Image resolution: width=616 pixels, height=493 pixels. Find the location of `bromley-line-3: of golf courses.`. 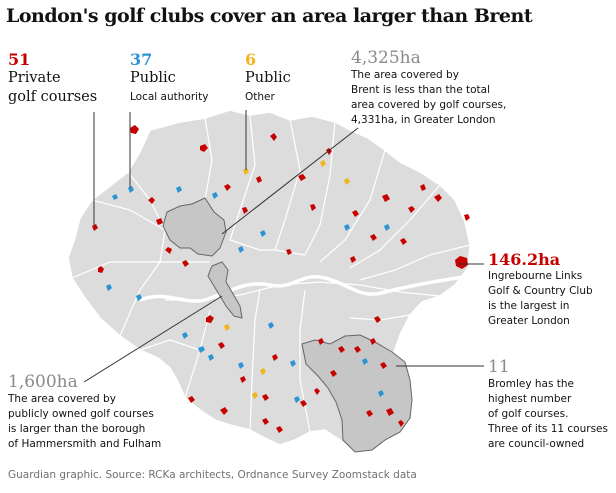

bromley-line-3: of golf courses. is located at coordinates (528, 414).